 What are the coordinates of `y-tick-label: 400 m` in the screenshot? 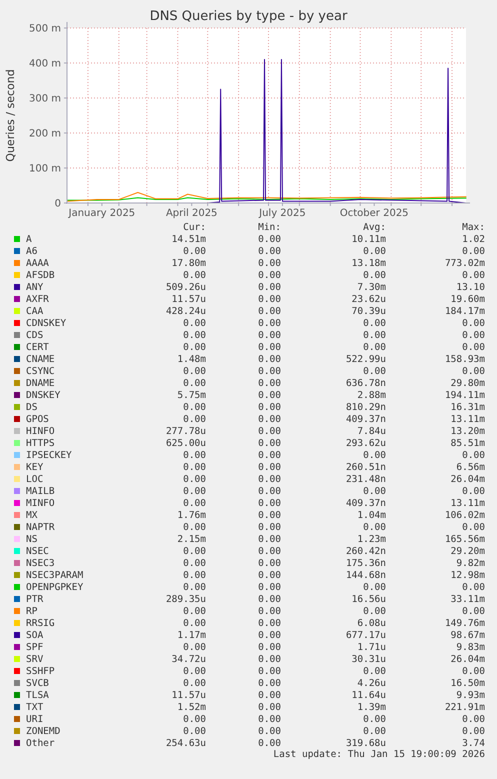 It's located at (44, 64).